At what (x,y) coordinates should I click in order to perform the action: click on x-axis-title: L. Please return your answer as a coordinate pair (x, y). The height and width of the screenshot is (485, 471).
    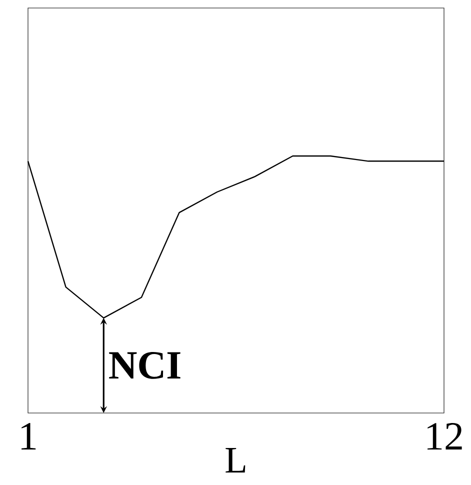
    Looking at the image, I should click on (236, 460).